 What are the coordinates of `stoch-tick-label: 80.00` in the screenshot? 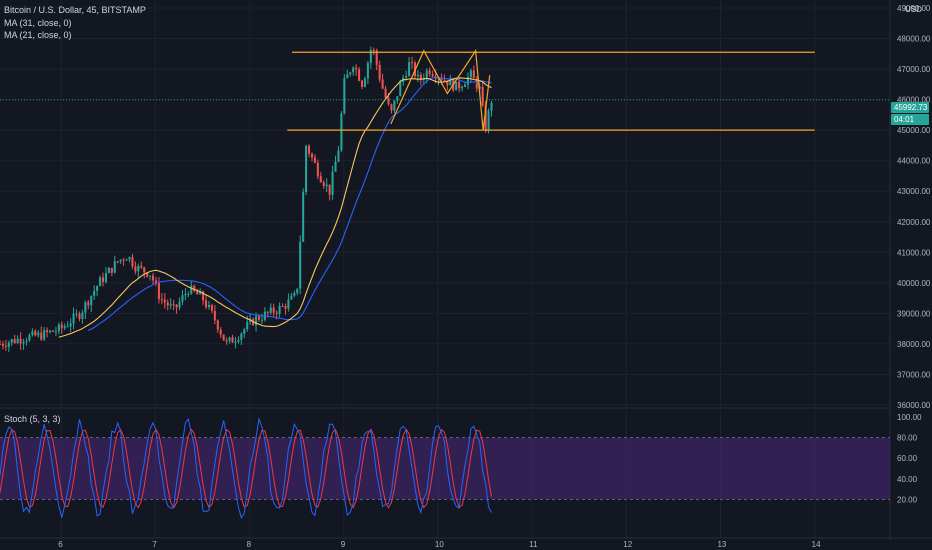 It's located at (907, 438).